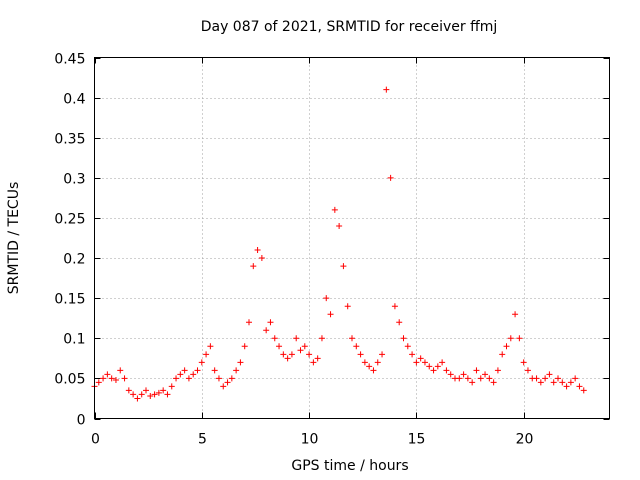 The width and height of the screenshot is (640, 480). Describe the element at coordinates (69, 60) in the screenshot. I see `y-tick-label: 0.45` at that location.